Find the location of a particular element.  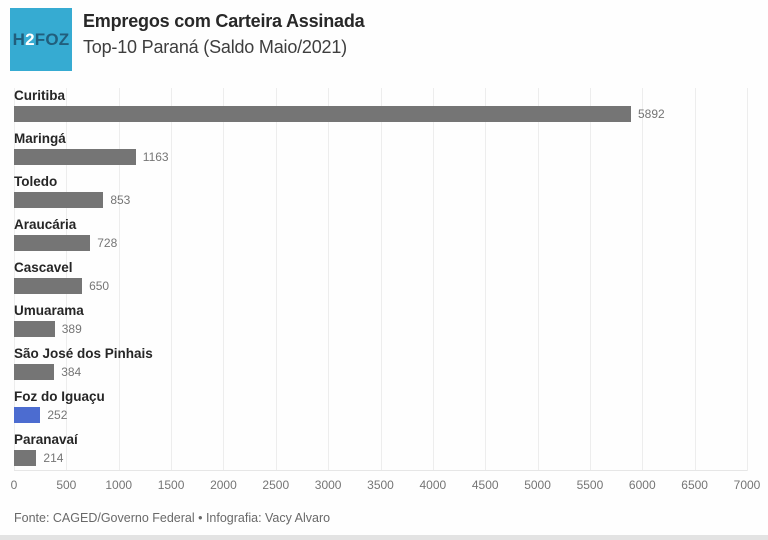

x-axis-tick: 3000 is located at coordinates (328, 485).